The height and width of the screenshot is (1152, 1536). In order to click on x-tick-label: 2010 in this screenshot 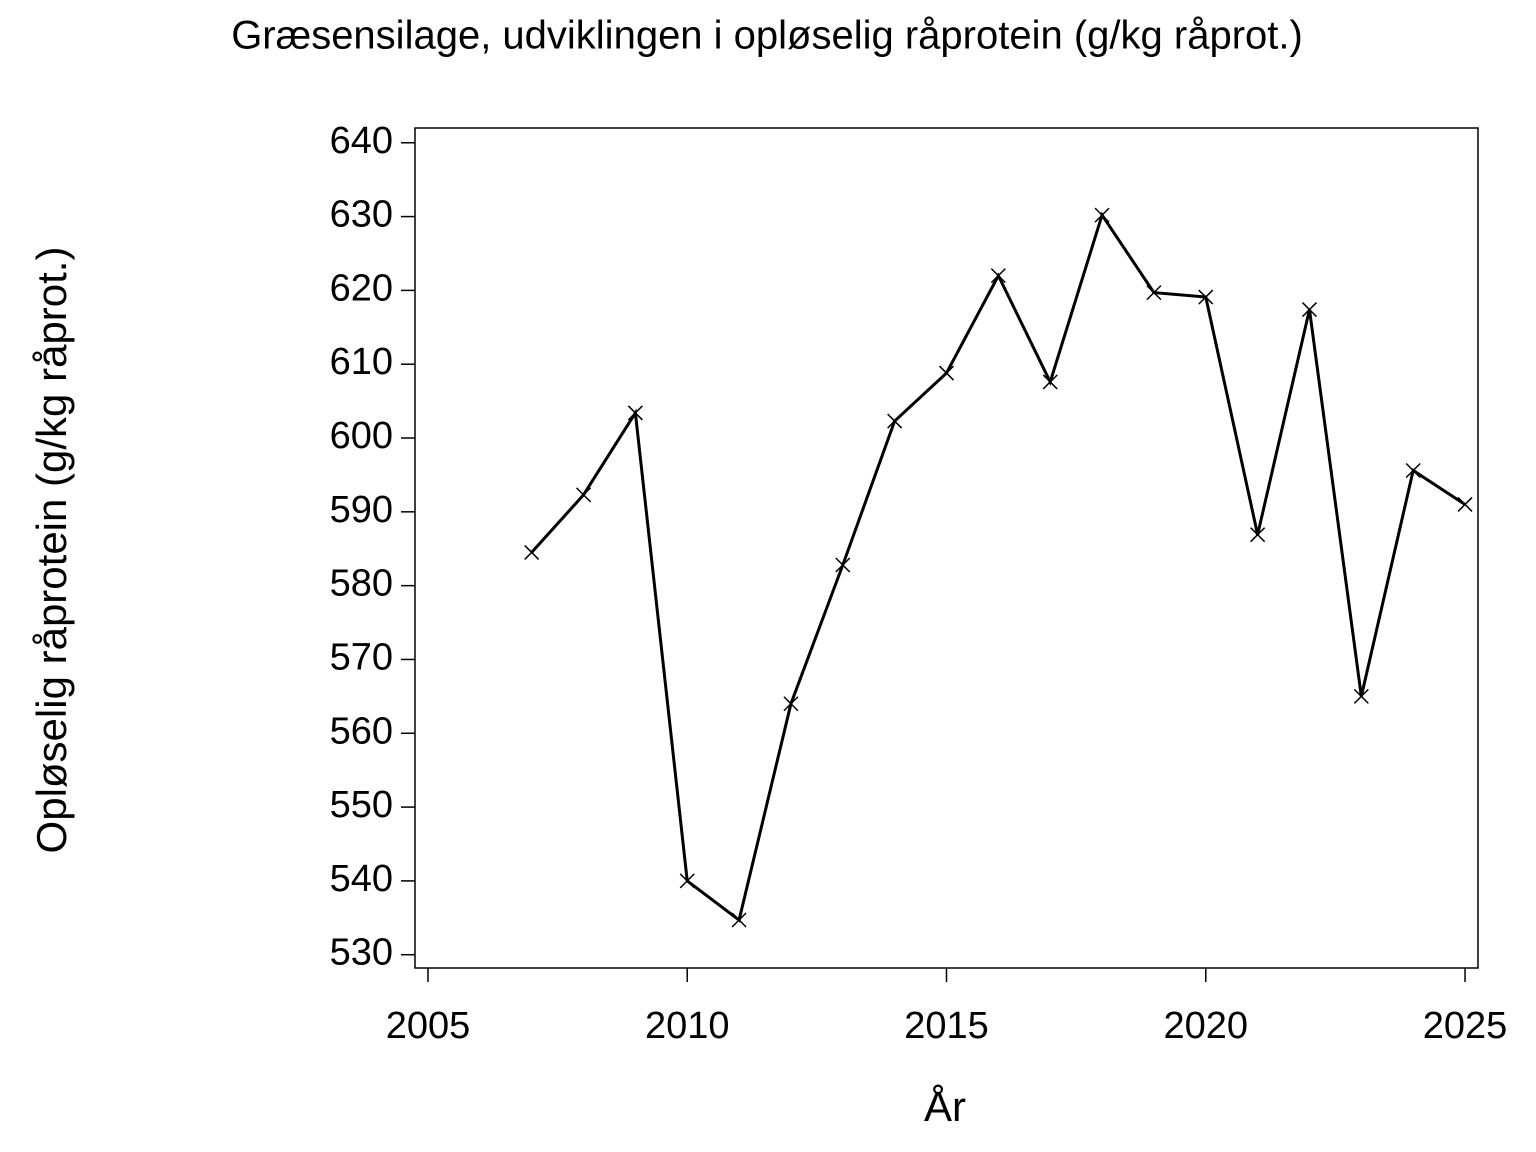, I will do `click(687, 1026)`.